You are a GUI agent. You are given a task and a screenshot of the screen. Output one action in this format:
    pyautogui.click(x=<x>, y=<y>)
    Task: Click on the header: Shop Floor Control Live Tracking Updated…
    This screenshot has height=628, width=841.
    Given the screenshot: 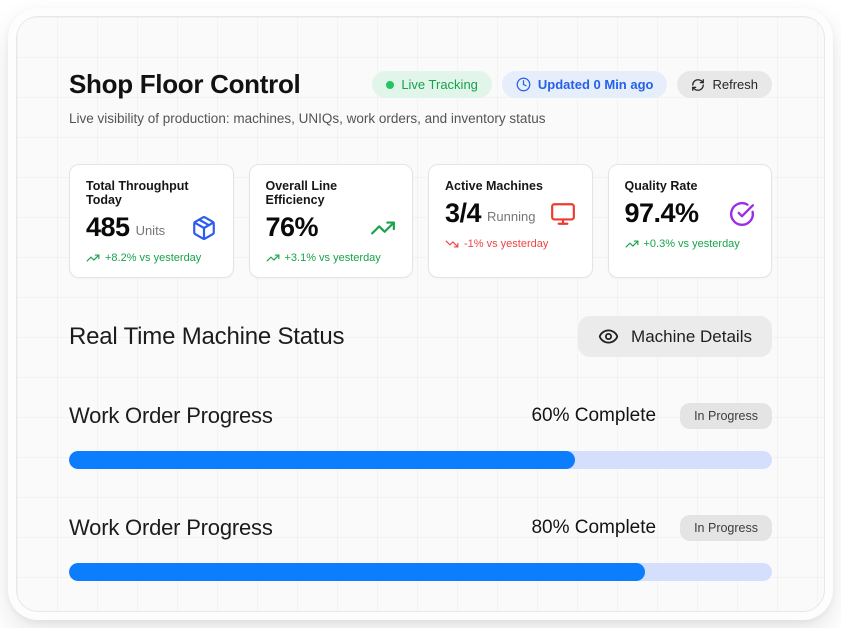 What is the action you would take?
    pyautogui.click(x=420, y=84)
    